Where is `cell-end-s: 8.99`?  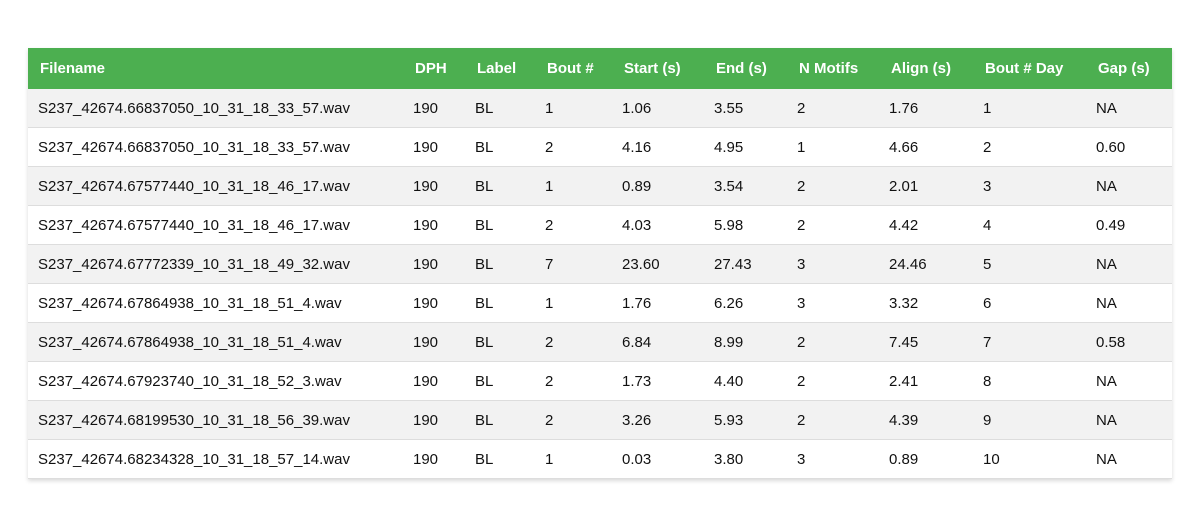
cell-end-s: 8.99 is located at coordinates (745, 342).